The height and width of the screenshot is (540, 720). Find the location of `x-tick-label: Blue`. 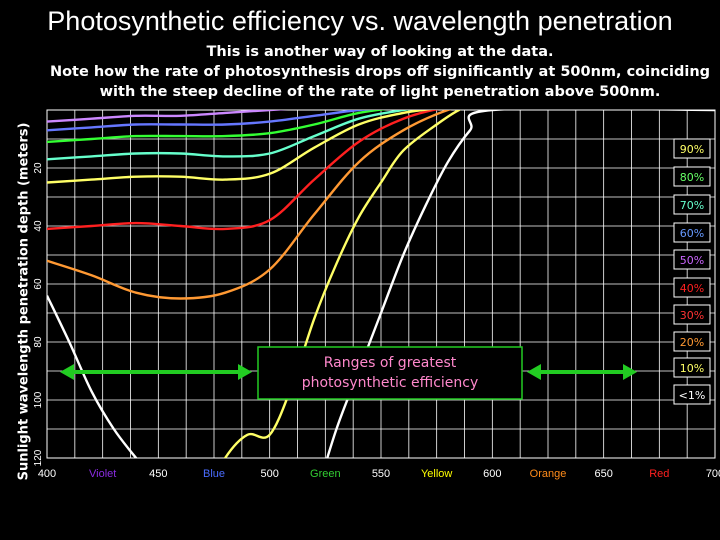

x-tick-label: Blue is located at coordinates (214, 474).